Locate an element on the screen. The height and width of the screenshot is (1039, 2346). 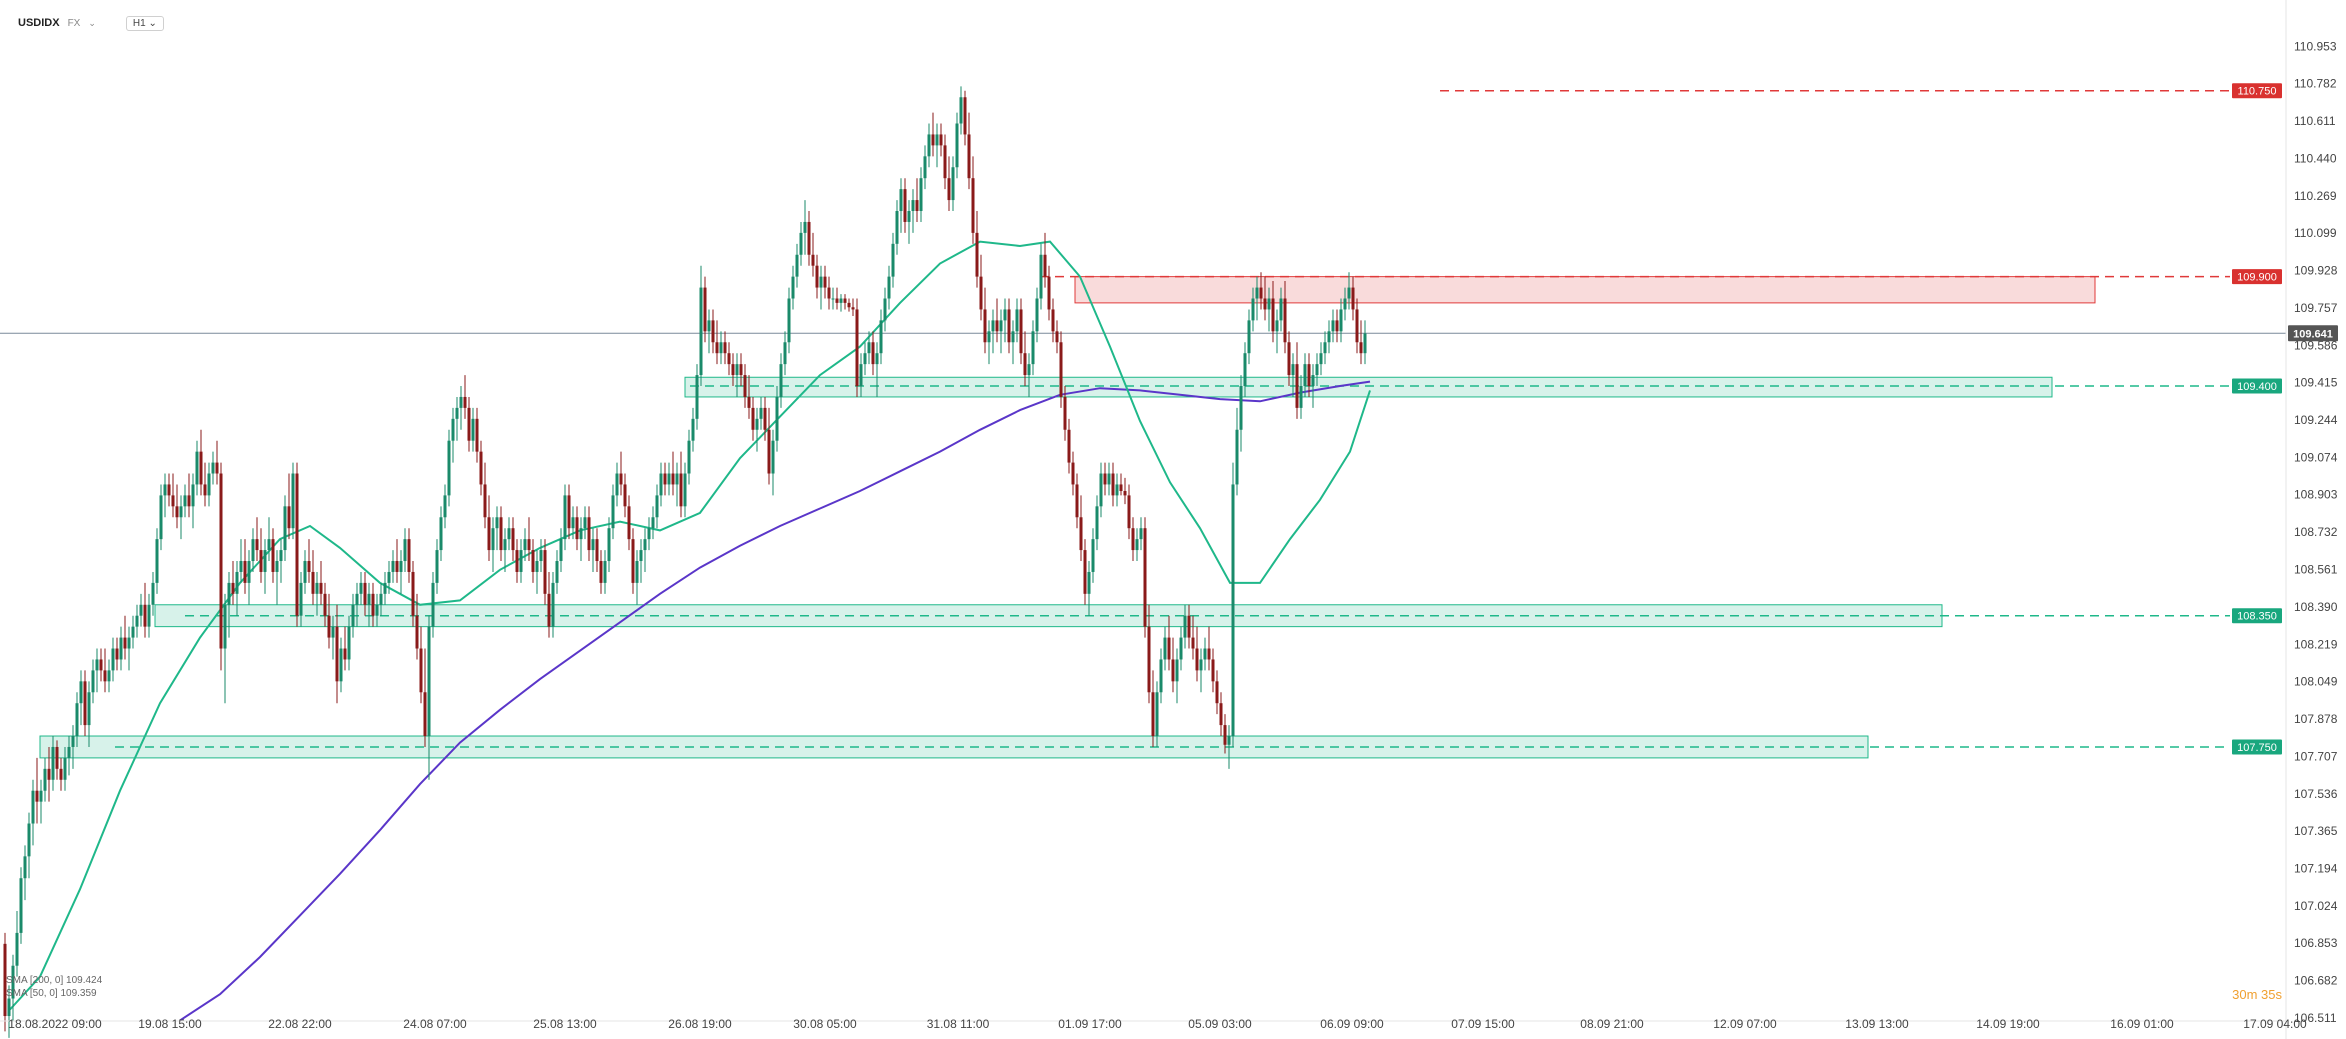
timeframe-selector: H1 ⌄ is located at coordinates (144, 23).